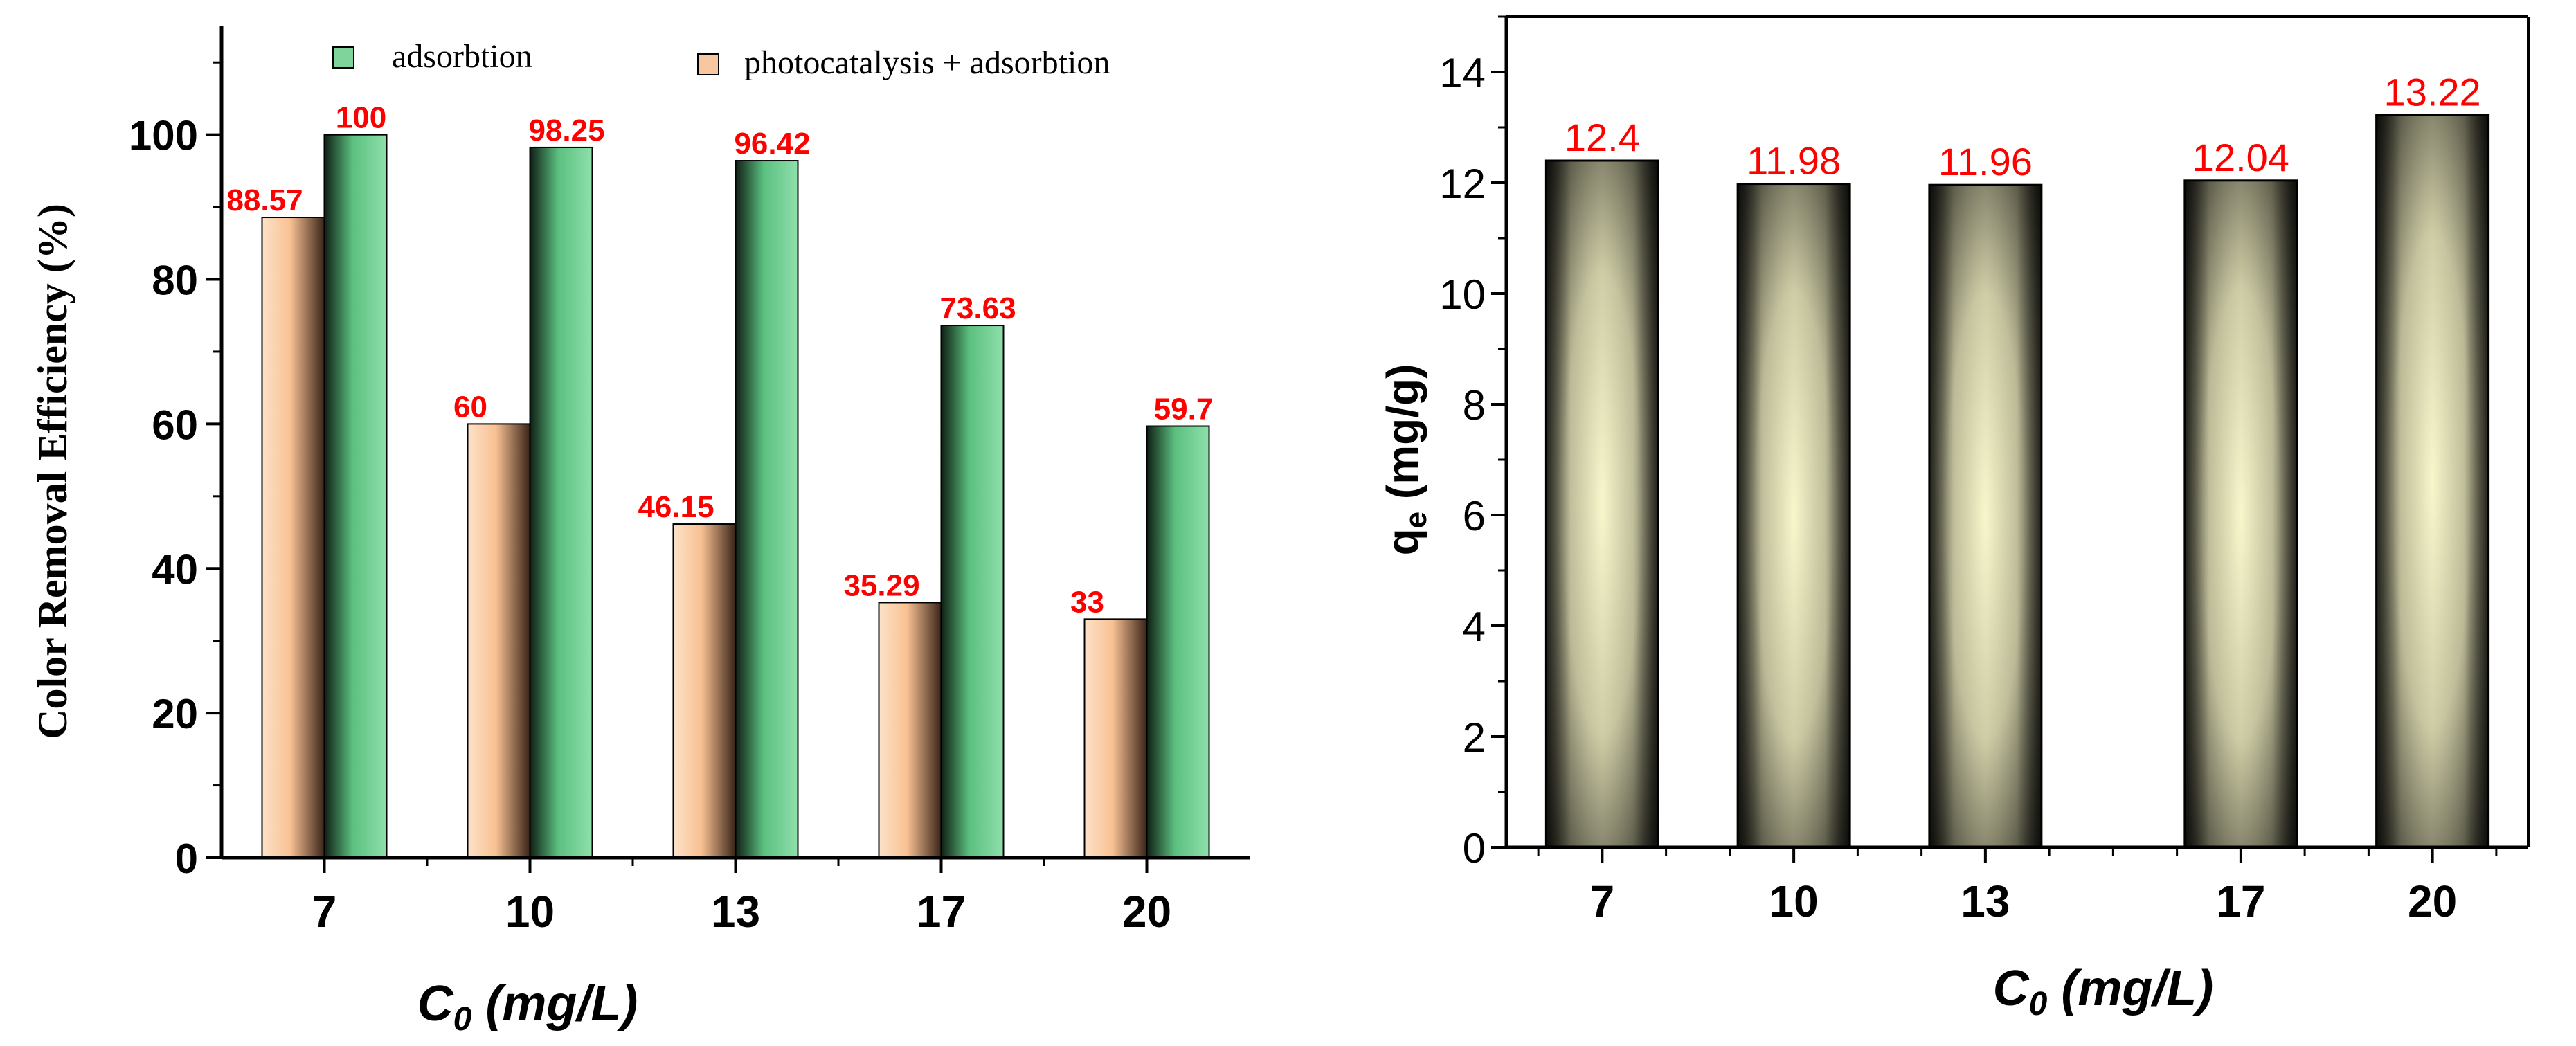  What do you see at coordinates (772, 144) in the screenshot?
I see `data-label: 96.42` at bounding box center [772, 144].